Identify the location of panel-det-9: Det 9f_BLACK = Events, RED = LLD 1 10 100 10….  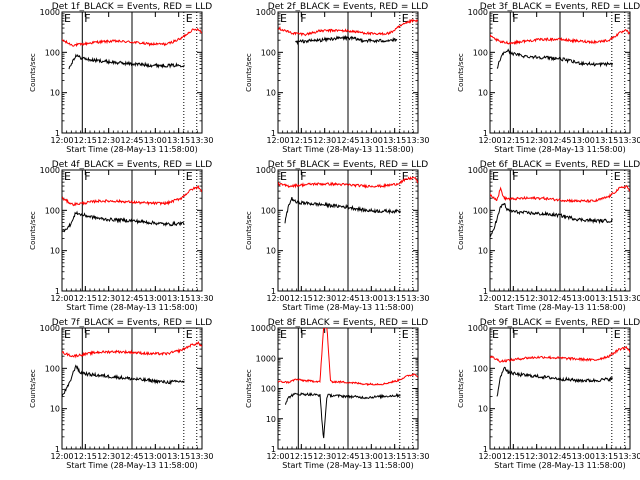
(548, 394).